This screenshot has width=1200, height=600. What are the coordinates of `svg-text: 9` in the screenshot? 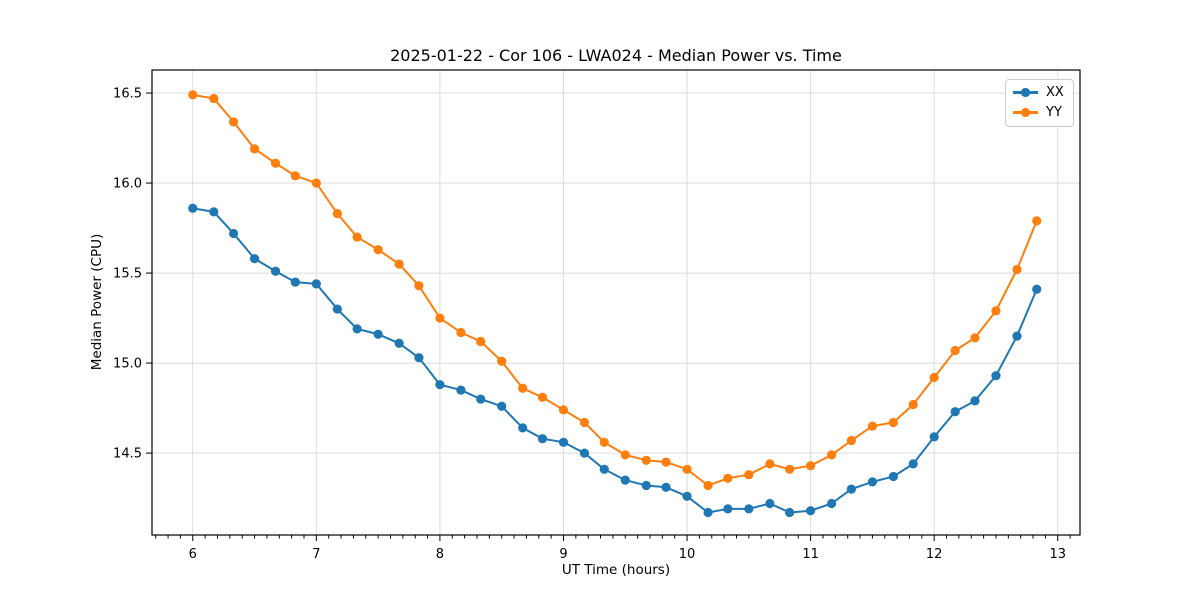 It's located at (563, 554).